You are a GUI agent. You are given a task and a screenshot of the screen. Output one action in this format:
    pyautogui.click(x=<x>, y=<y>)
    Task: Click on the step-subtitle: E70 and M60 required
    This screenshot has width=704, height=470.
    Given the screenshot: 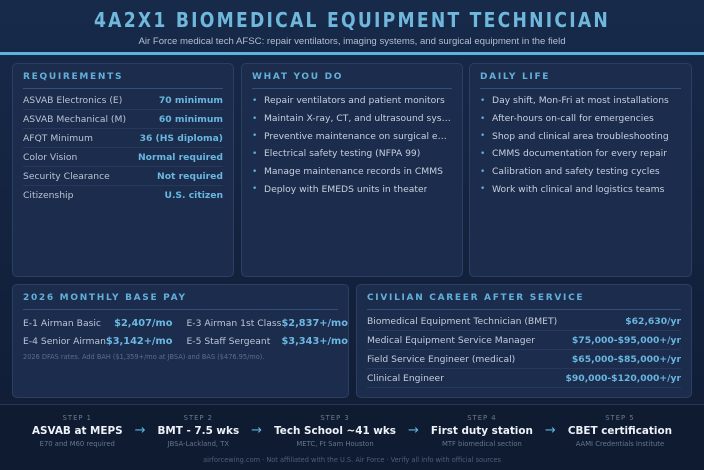 What is the action you would take?
    pyautogui.click(x=77, y=444)
    